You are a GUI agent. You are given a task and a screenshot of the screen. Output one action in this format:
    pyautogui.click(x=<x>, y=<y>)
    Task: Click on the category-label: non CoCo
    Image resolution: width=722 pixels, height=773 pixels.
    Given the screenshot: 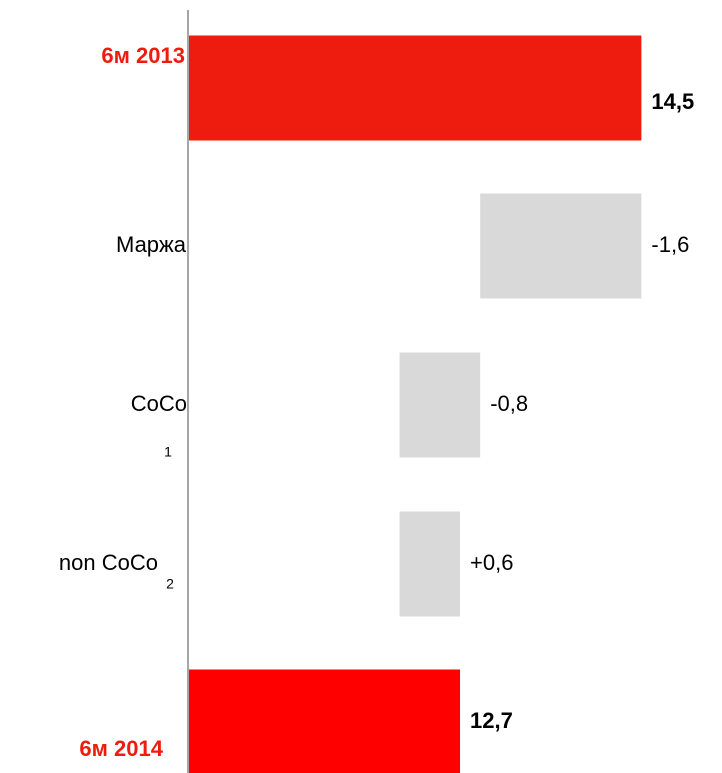 What is the action you would take?
    pyautogui.click(x=108, y=562)
    